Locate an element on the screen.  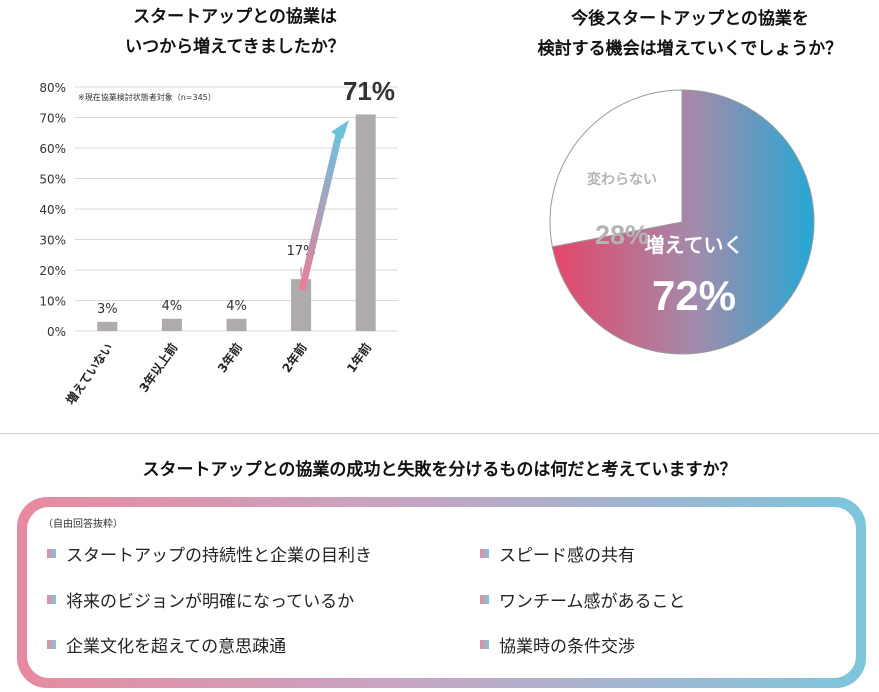
answer-item: 将来のビジョンが明確になっているか is located at coordinates (200, 599).